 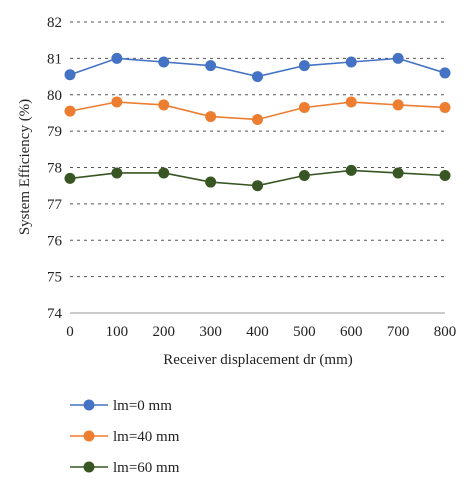 What do you see at coordinates (304, 332) in the screenshot?
I see `x-tick-label: 500` at bounding box center [304, 332].